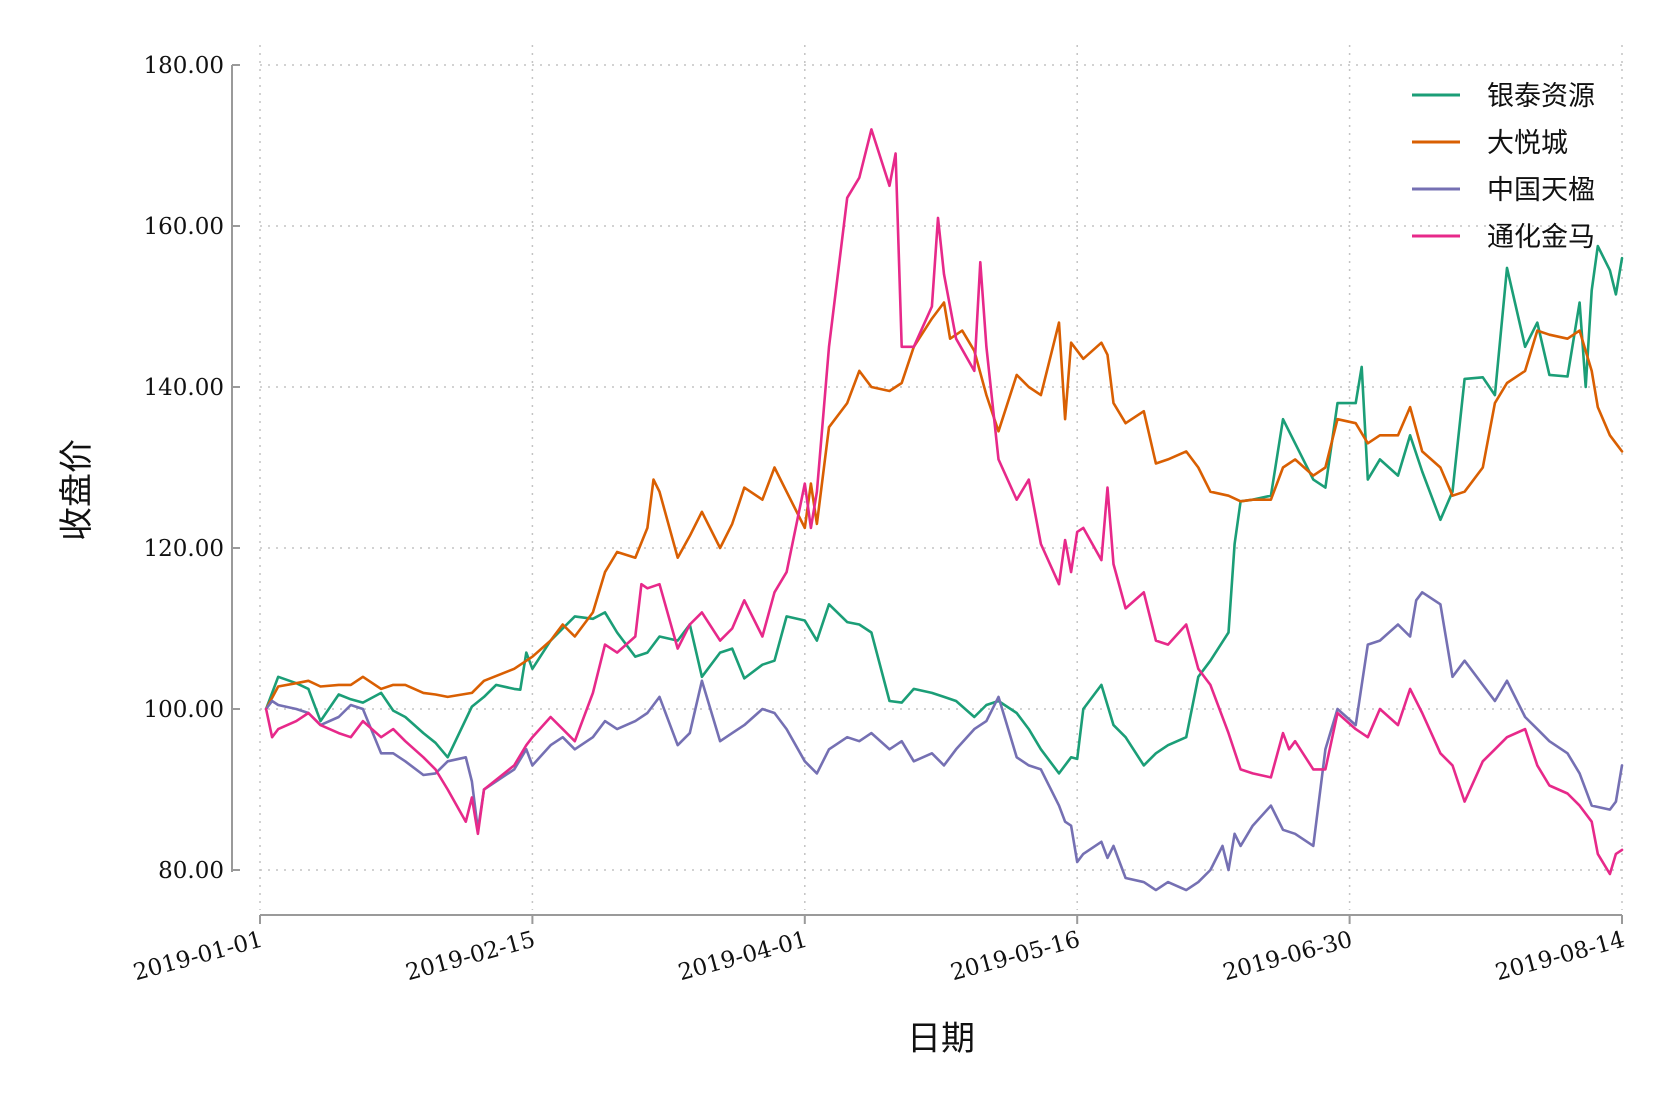 The width and height of the screenshot is (1680, 1120). What do you see at coordinates (470, 956) in the screenshot?
I see `x-tick-label: 2019-02-15` at bounding box center [470, 956].